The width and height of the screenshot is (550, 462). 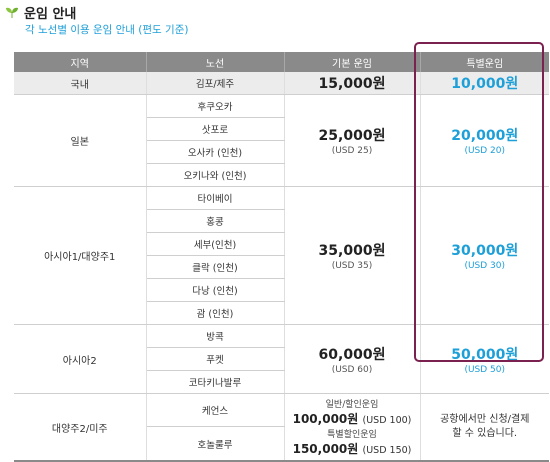 I want to click on table-row: 세부(인천), so click(x=281, y=244).